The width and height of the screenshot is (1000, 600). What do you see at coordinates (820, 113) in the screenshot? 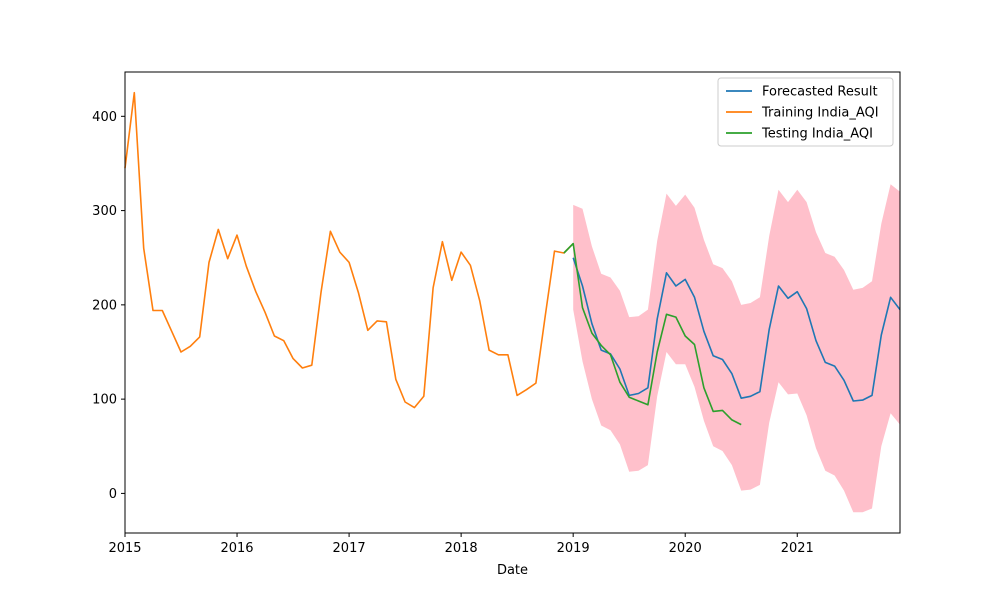
I see `legend-label: Training India_AQI` at bounding box center [820, 113].